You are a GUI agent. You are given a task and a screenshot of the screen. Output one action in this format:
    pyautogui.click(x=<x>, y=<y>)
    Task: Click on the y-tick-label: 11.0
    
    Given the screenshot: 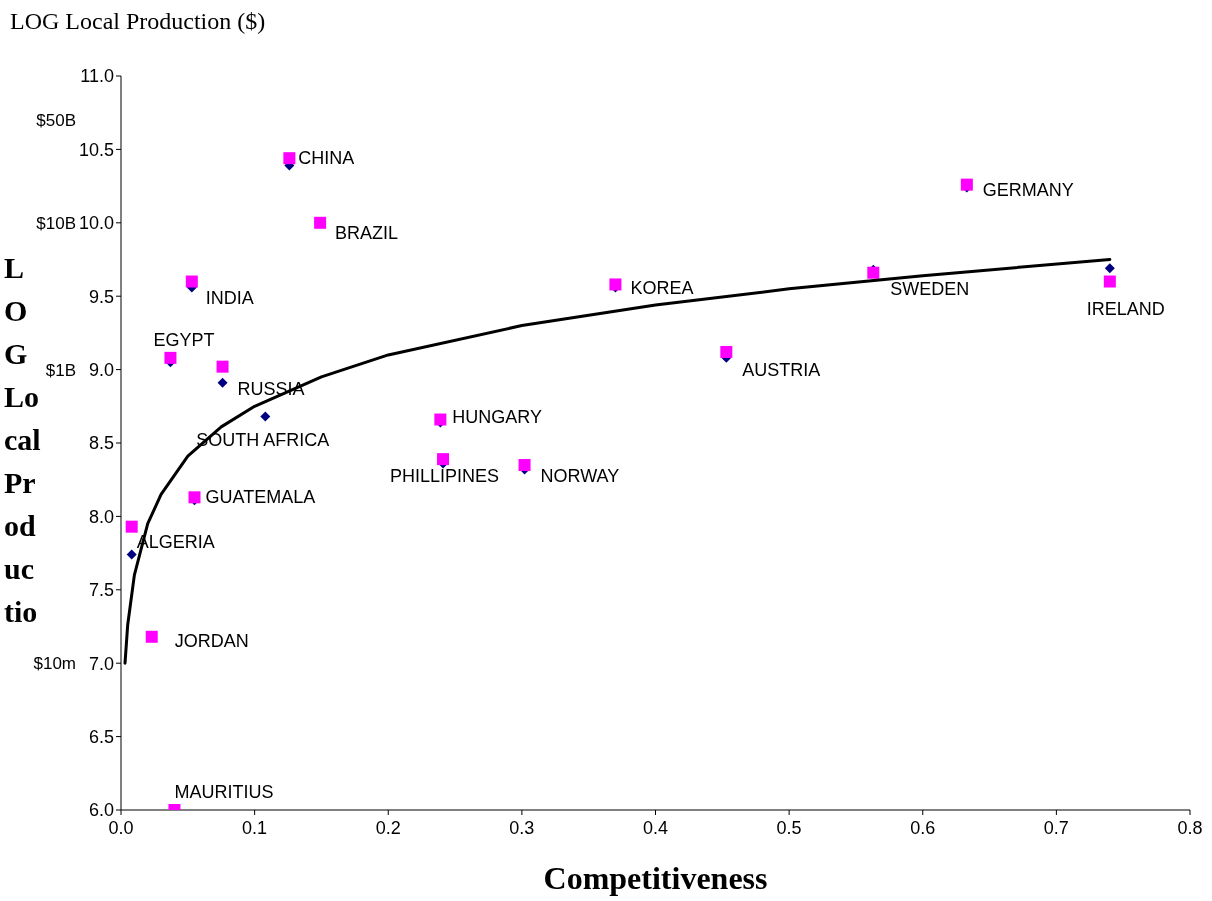 What is the action you would take?
    pyautogui.click(x=97, y=76)
    